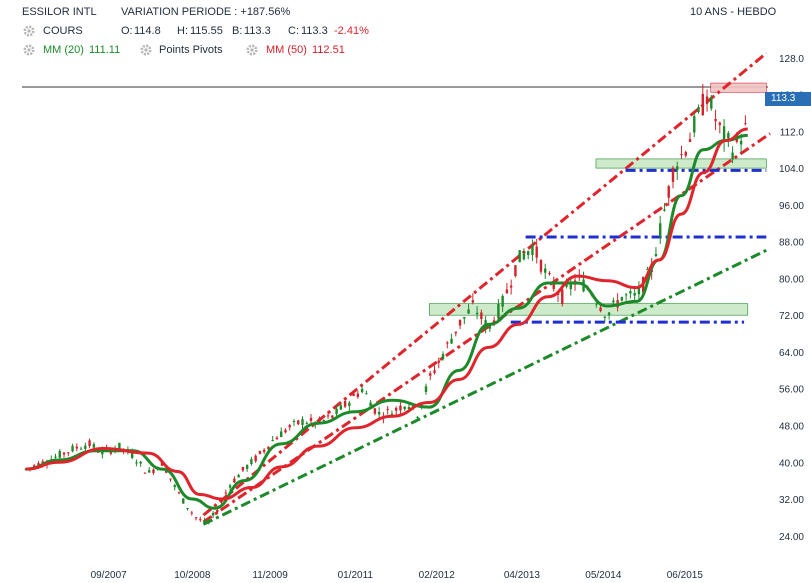  I want to click on close-value: 113.3, so click(314, 31).